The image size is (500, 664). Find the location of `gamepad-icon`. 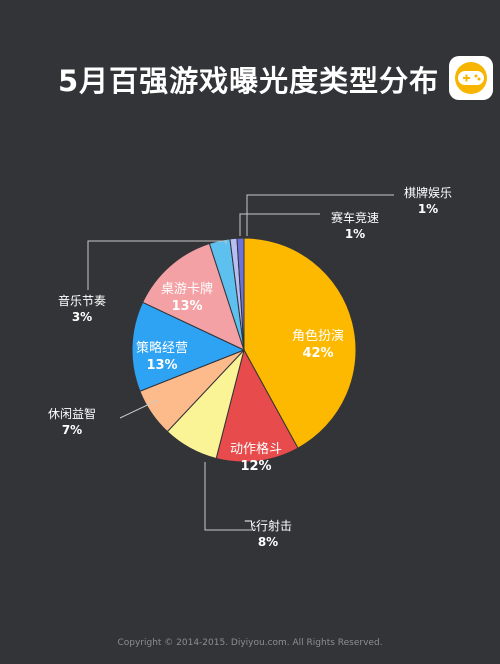

gamepad-icon is located at coordinates (471, 78).